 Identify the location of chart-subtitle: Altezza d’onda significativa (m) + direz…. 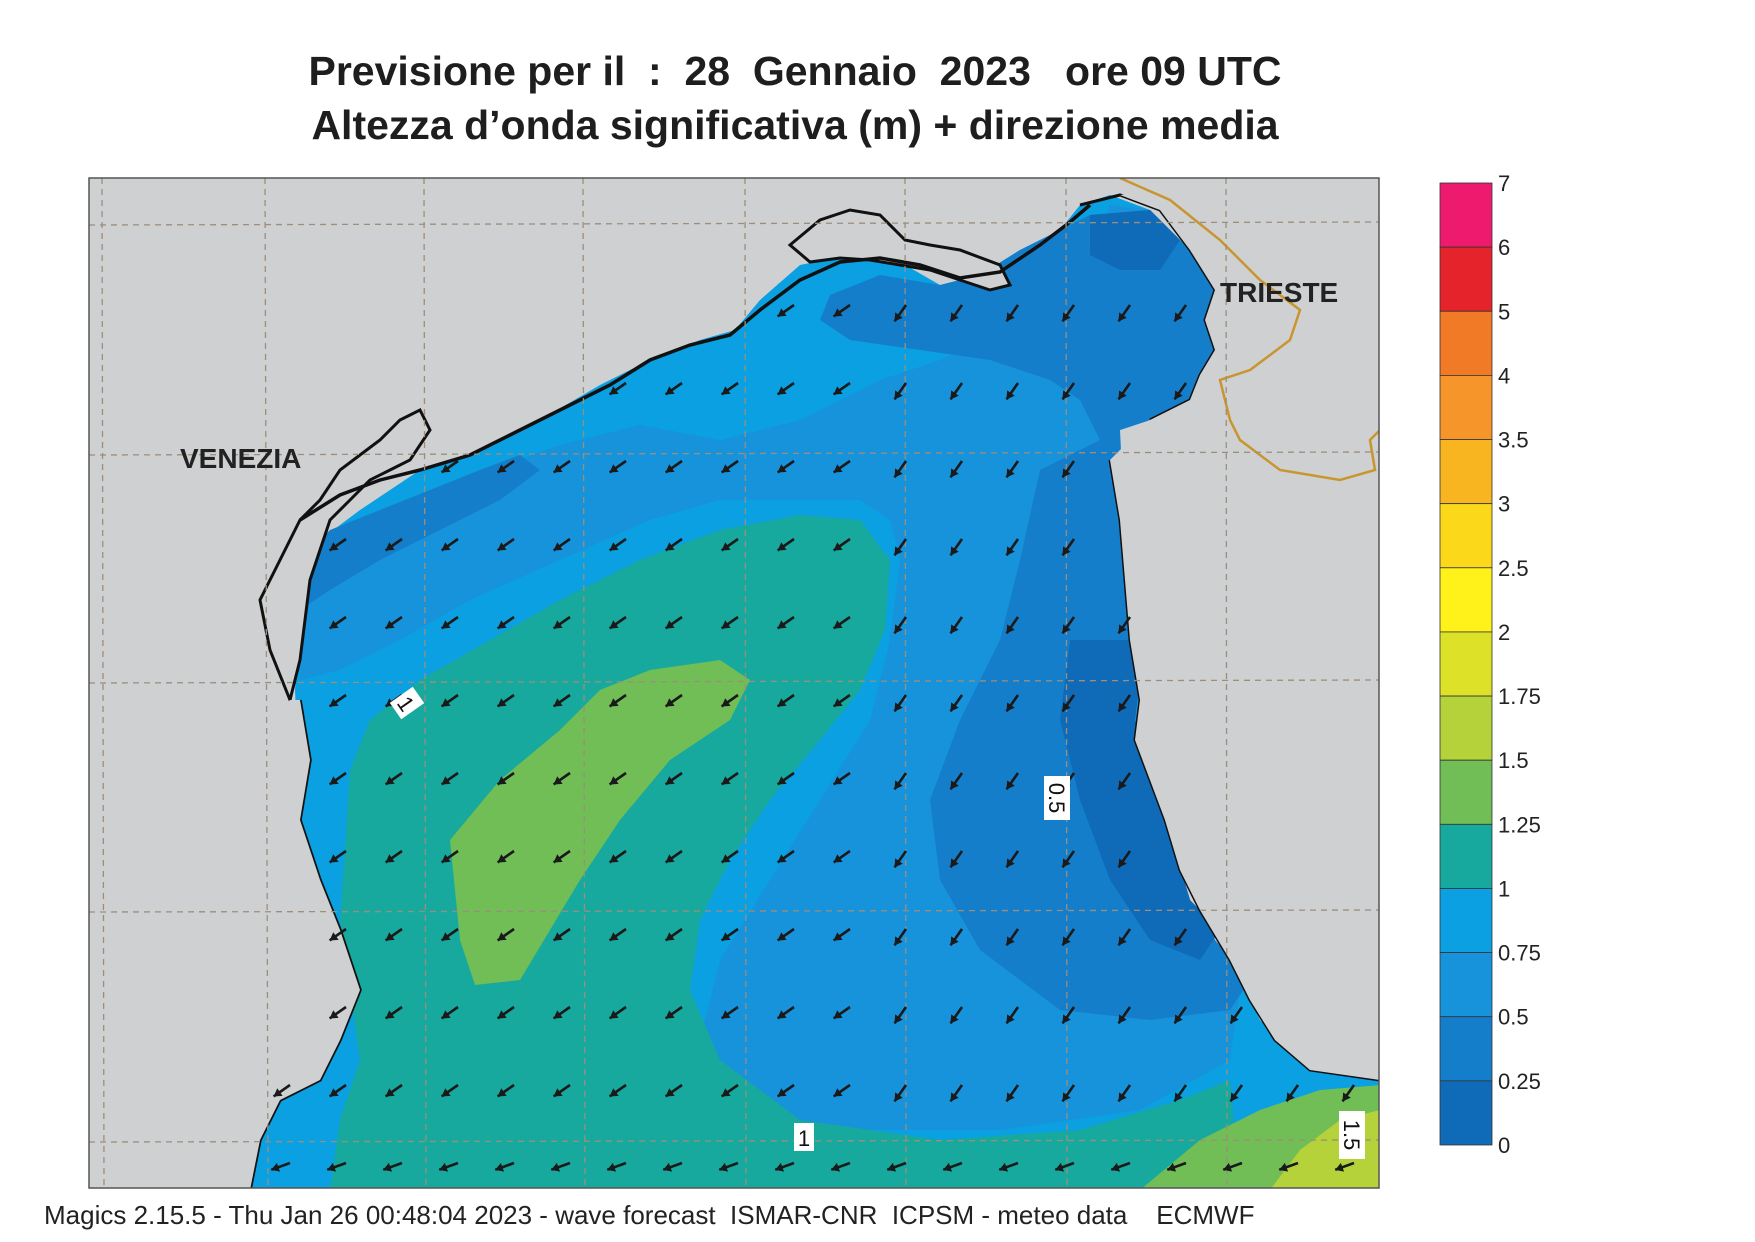
(795, 125).